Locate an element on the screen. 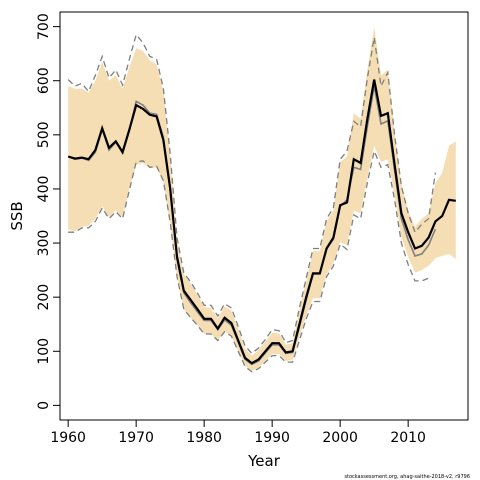  y-tick-label: 400 is located at coordinates (44, 189).